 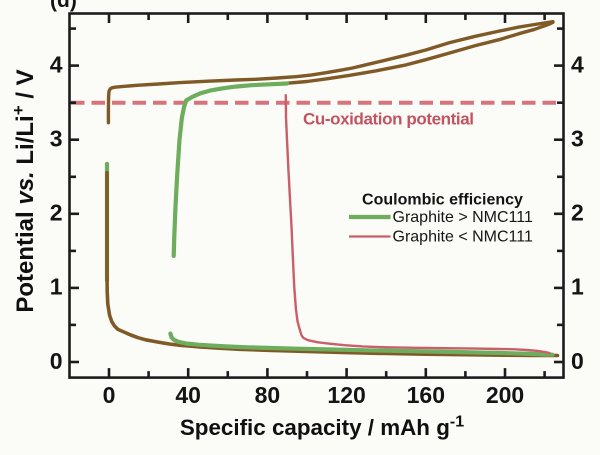 What do you see at coordinates (24, 190) in the screenshot?
I see `svg-text: Potential vs. Li/Li+ / V` at bounding box center [24, 190].